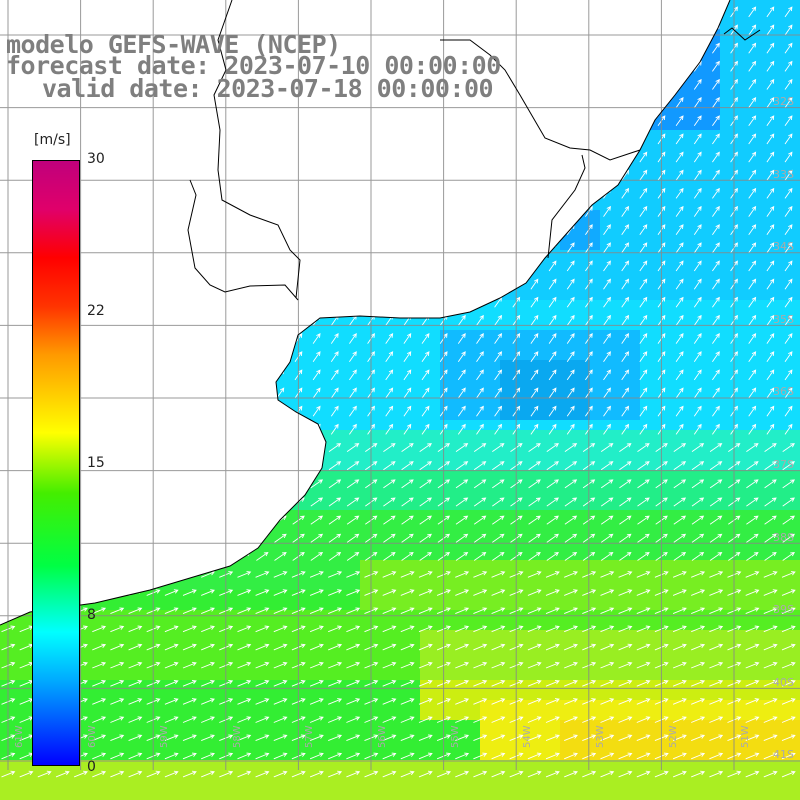 The width and height of the screenshot is (800, 800). Describe the element at coordinates (382, 736) in the screenshot. I see `lon-label: 56W` at that location.